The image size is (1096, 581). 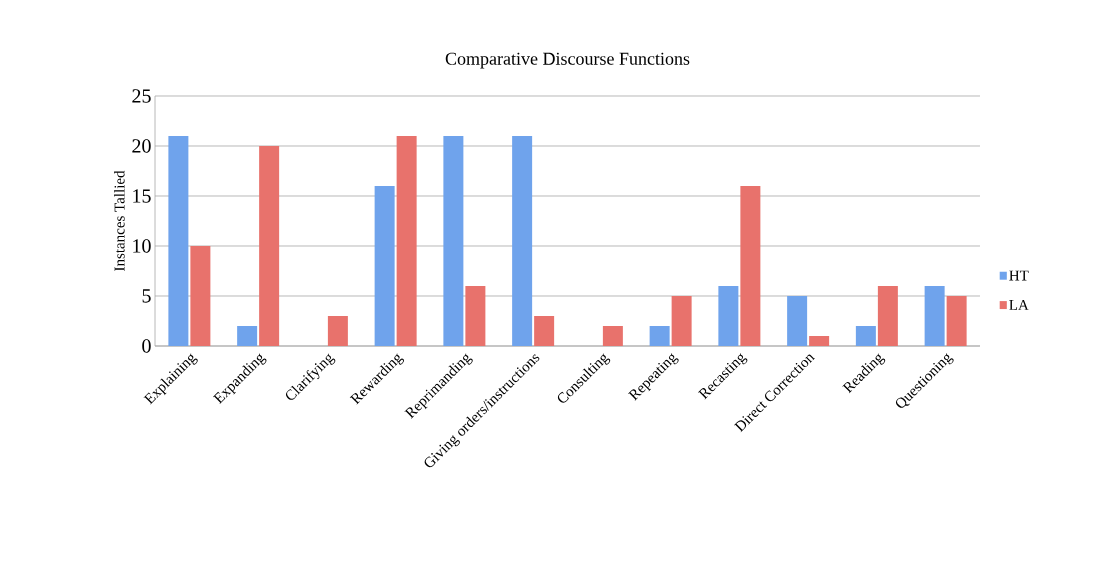 What do you see at coordinates (1019, 304) in the screenshot?
I see `legend-label: LA` at bounding box center [1019, 304].